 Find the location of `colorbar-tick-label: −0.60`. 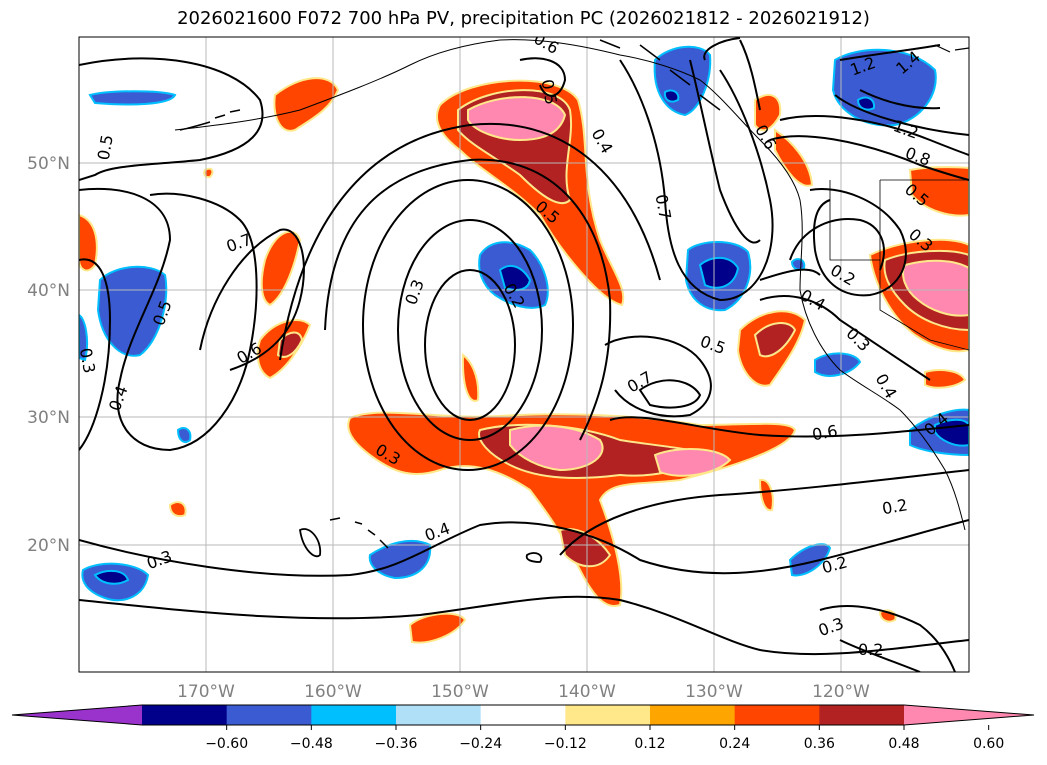

colorbar-tick-label: −0.60 is located at coordinates (226, 744).